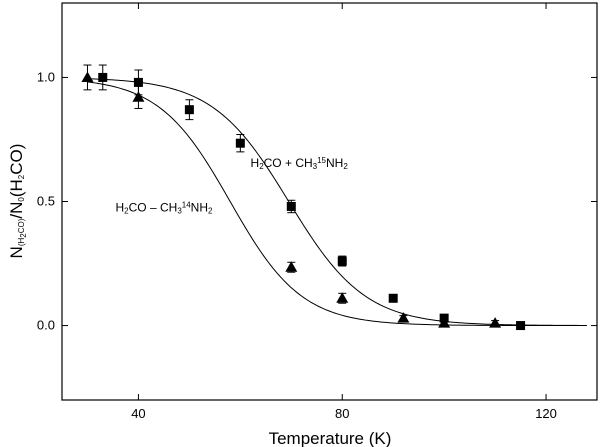 This screenshot has height=447, width=600. Describe the element at coordinates (321, 160) in the screenshot. I see `label-part: 15` at that location.